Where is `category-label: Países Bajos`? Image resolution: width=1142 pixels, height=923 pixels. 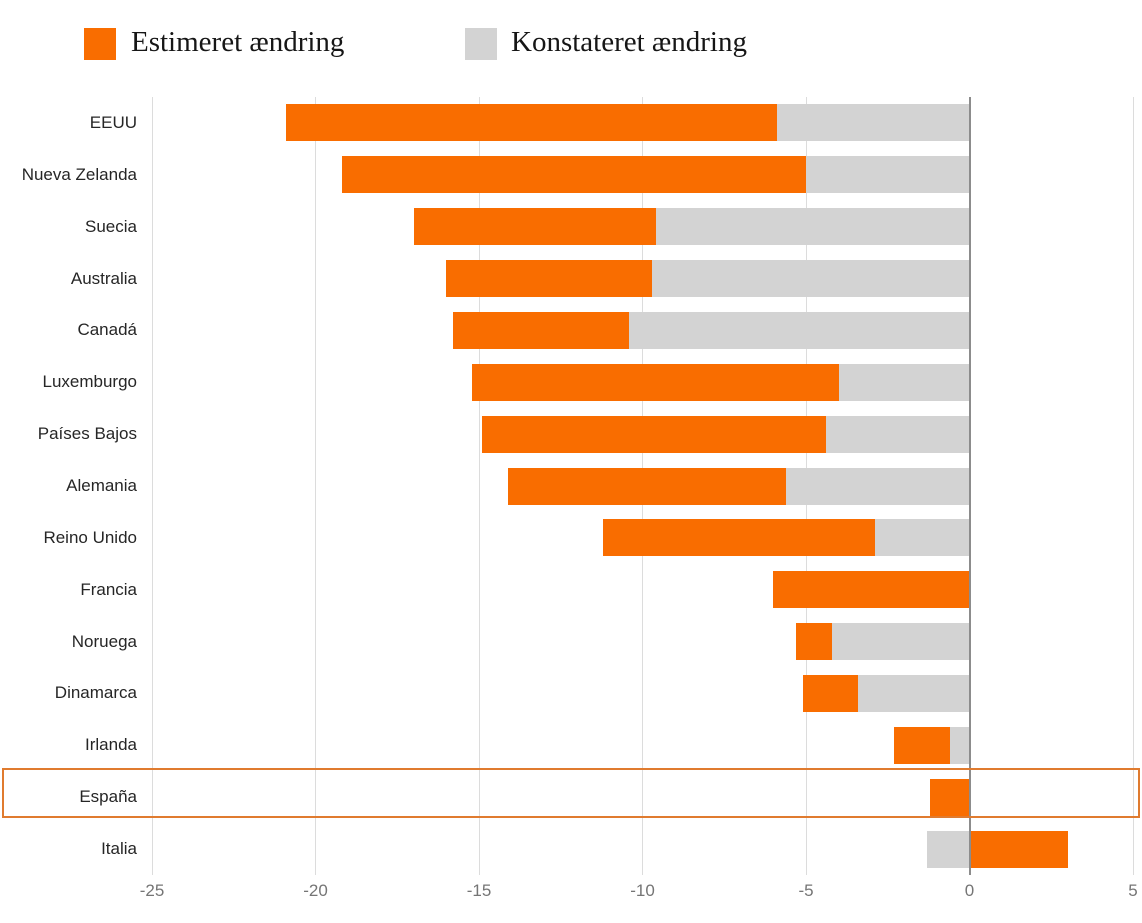
category-label: Países Bajos is located at coordinates (87, 434).